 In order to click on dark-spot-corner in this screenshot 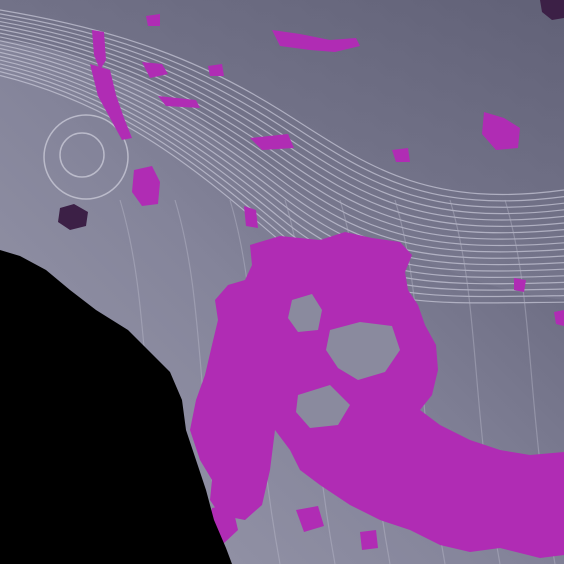, I will do `click(552, 10)`.